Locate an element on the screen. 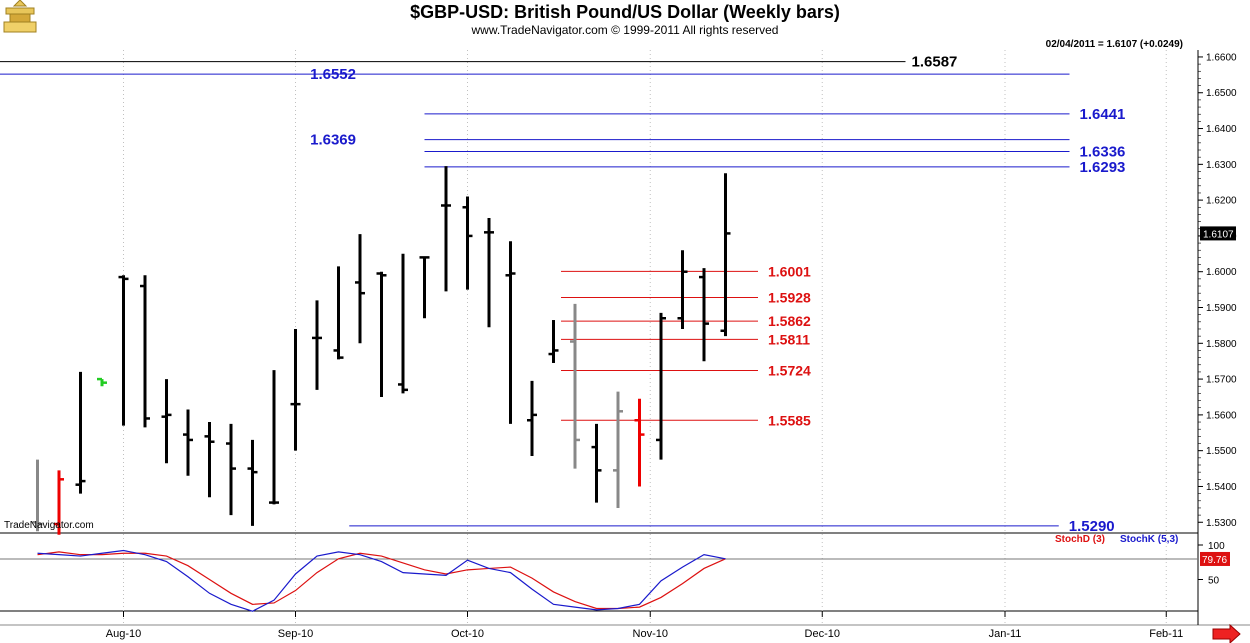  stoch-tick-label: 100 is located at coordinates (1216, 546).